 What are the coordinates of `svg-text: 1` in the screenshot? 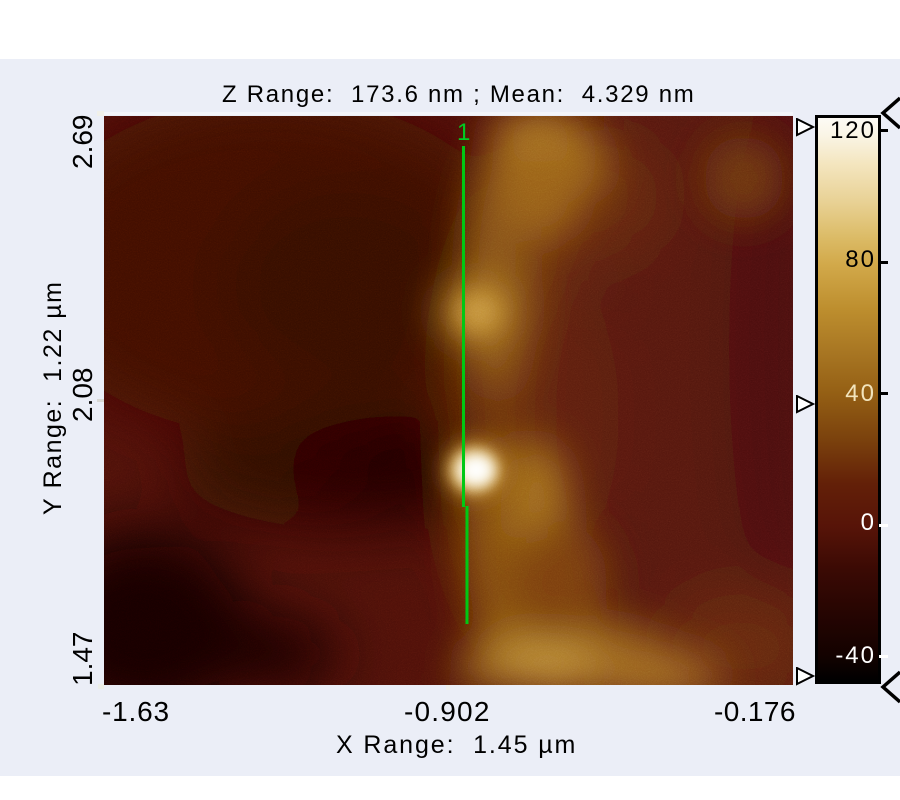 It's located at (463, 132).